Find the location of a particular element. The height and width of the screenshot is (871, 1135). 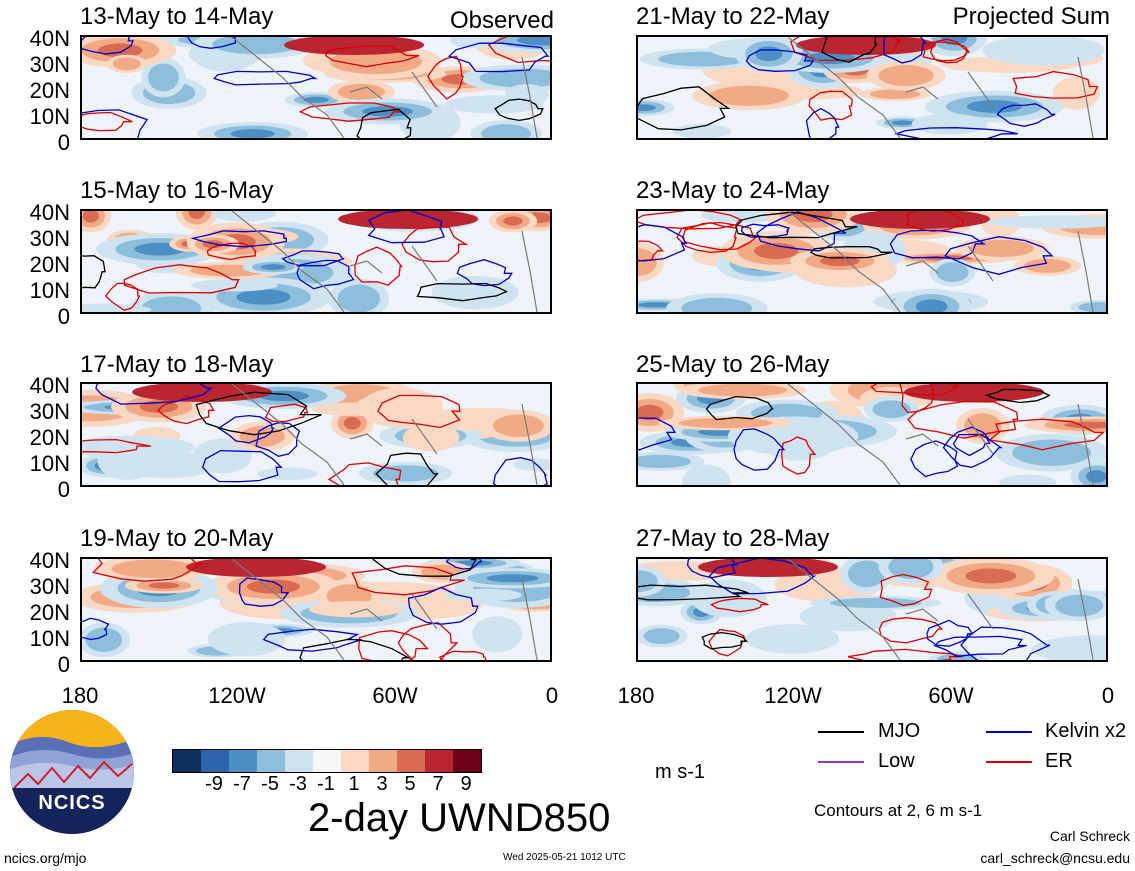

panel-title: 23-May to 24-May is located at coordinates (733, 190).